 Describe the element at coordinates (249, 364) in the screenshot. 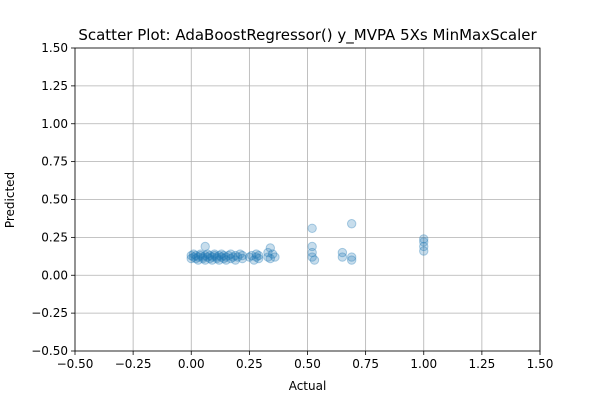

I see `x-tick-label: 0.25` at that location.